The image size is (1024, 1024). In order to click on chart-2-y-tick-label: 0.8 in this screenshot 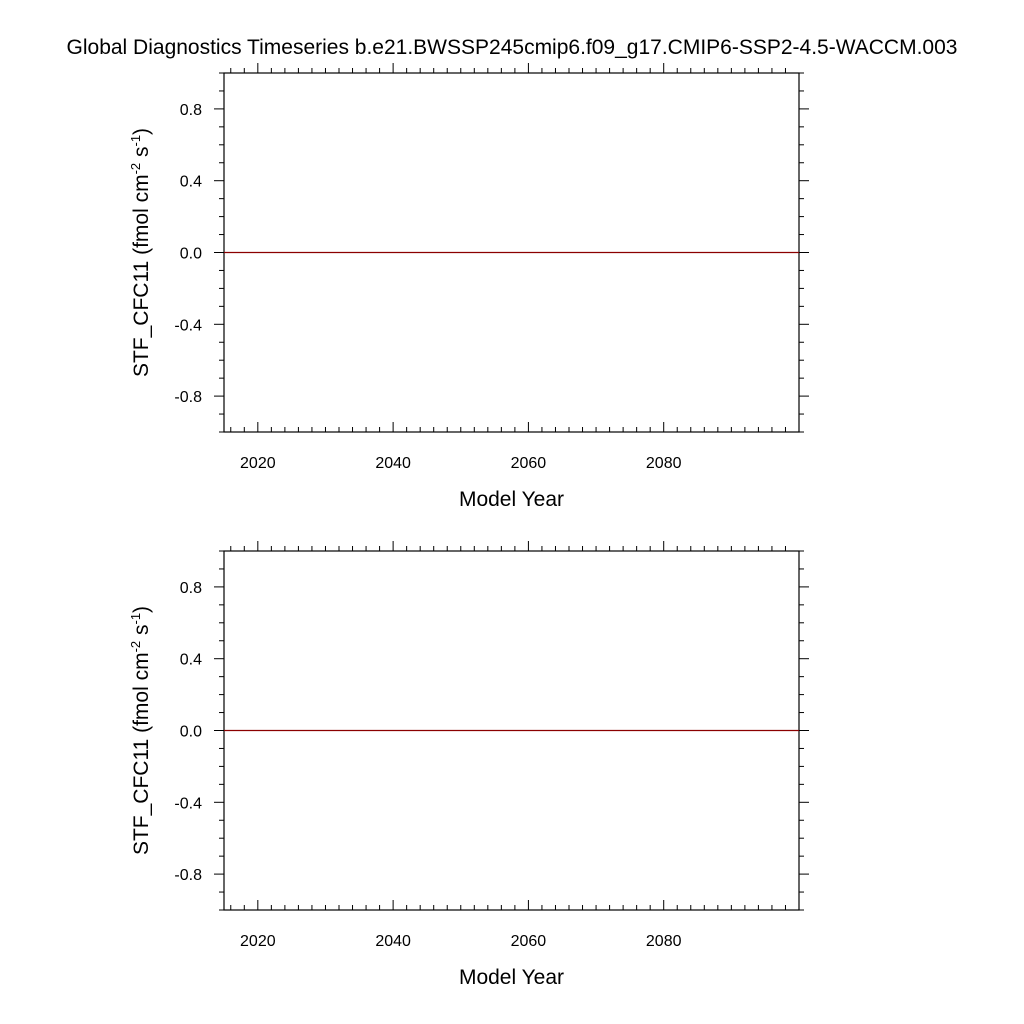, I will do `click(191, 588)`.